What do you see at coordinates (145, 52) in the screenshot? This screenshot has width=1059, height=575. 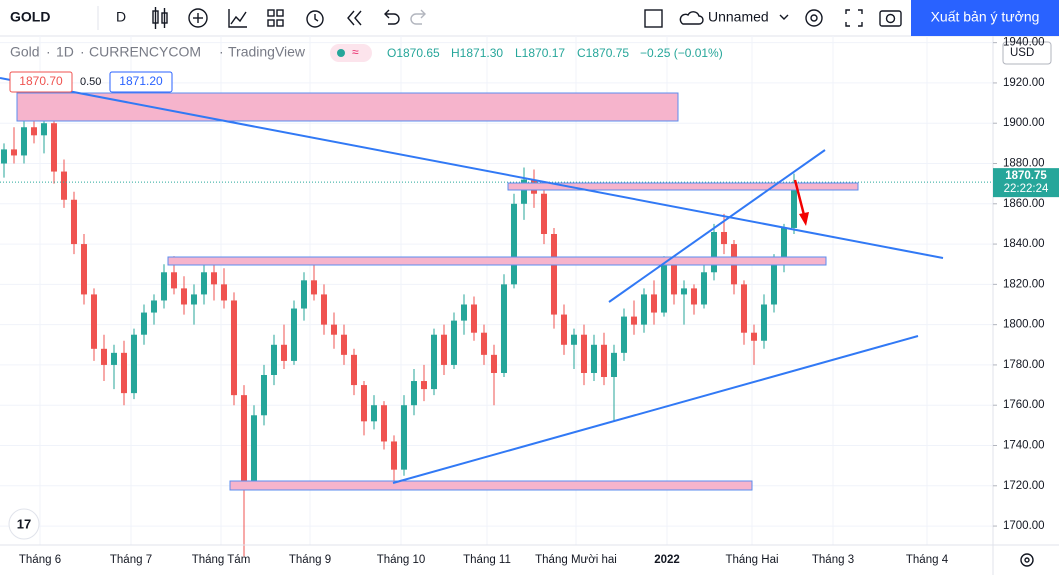 I see `legend-exchange: CURRENCYCOM` at bounding box center [145, 52].